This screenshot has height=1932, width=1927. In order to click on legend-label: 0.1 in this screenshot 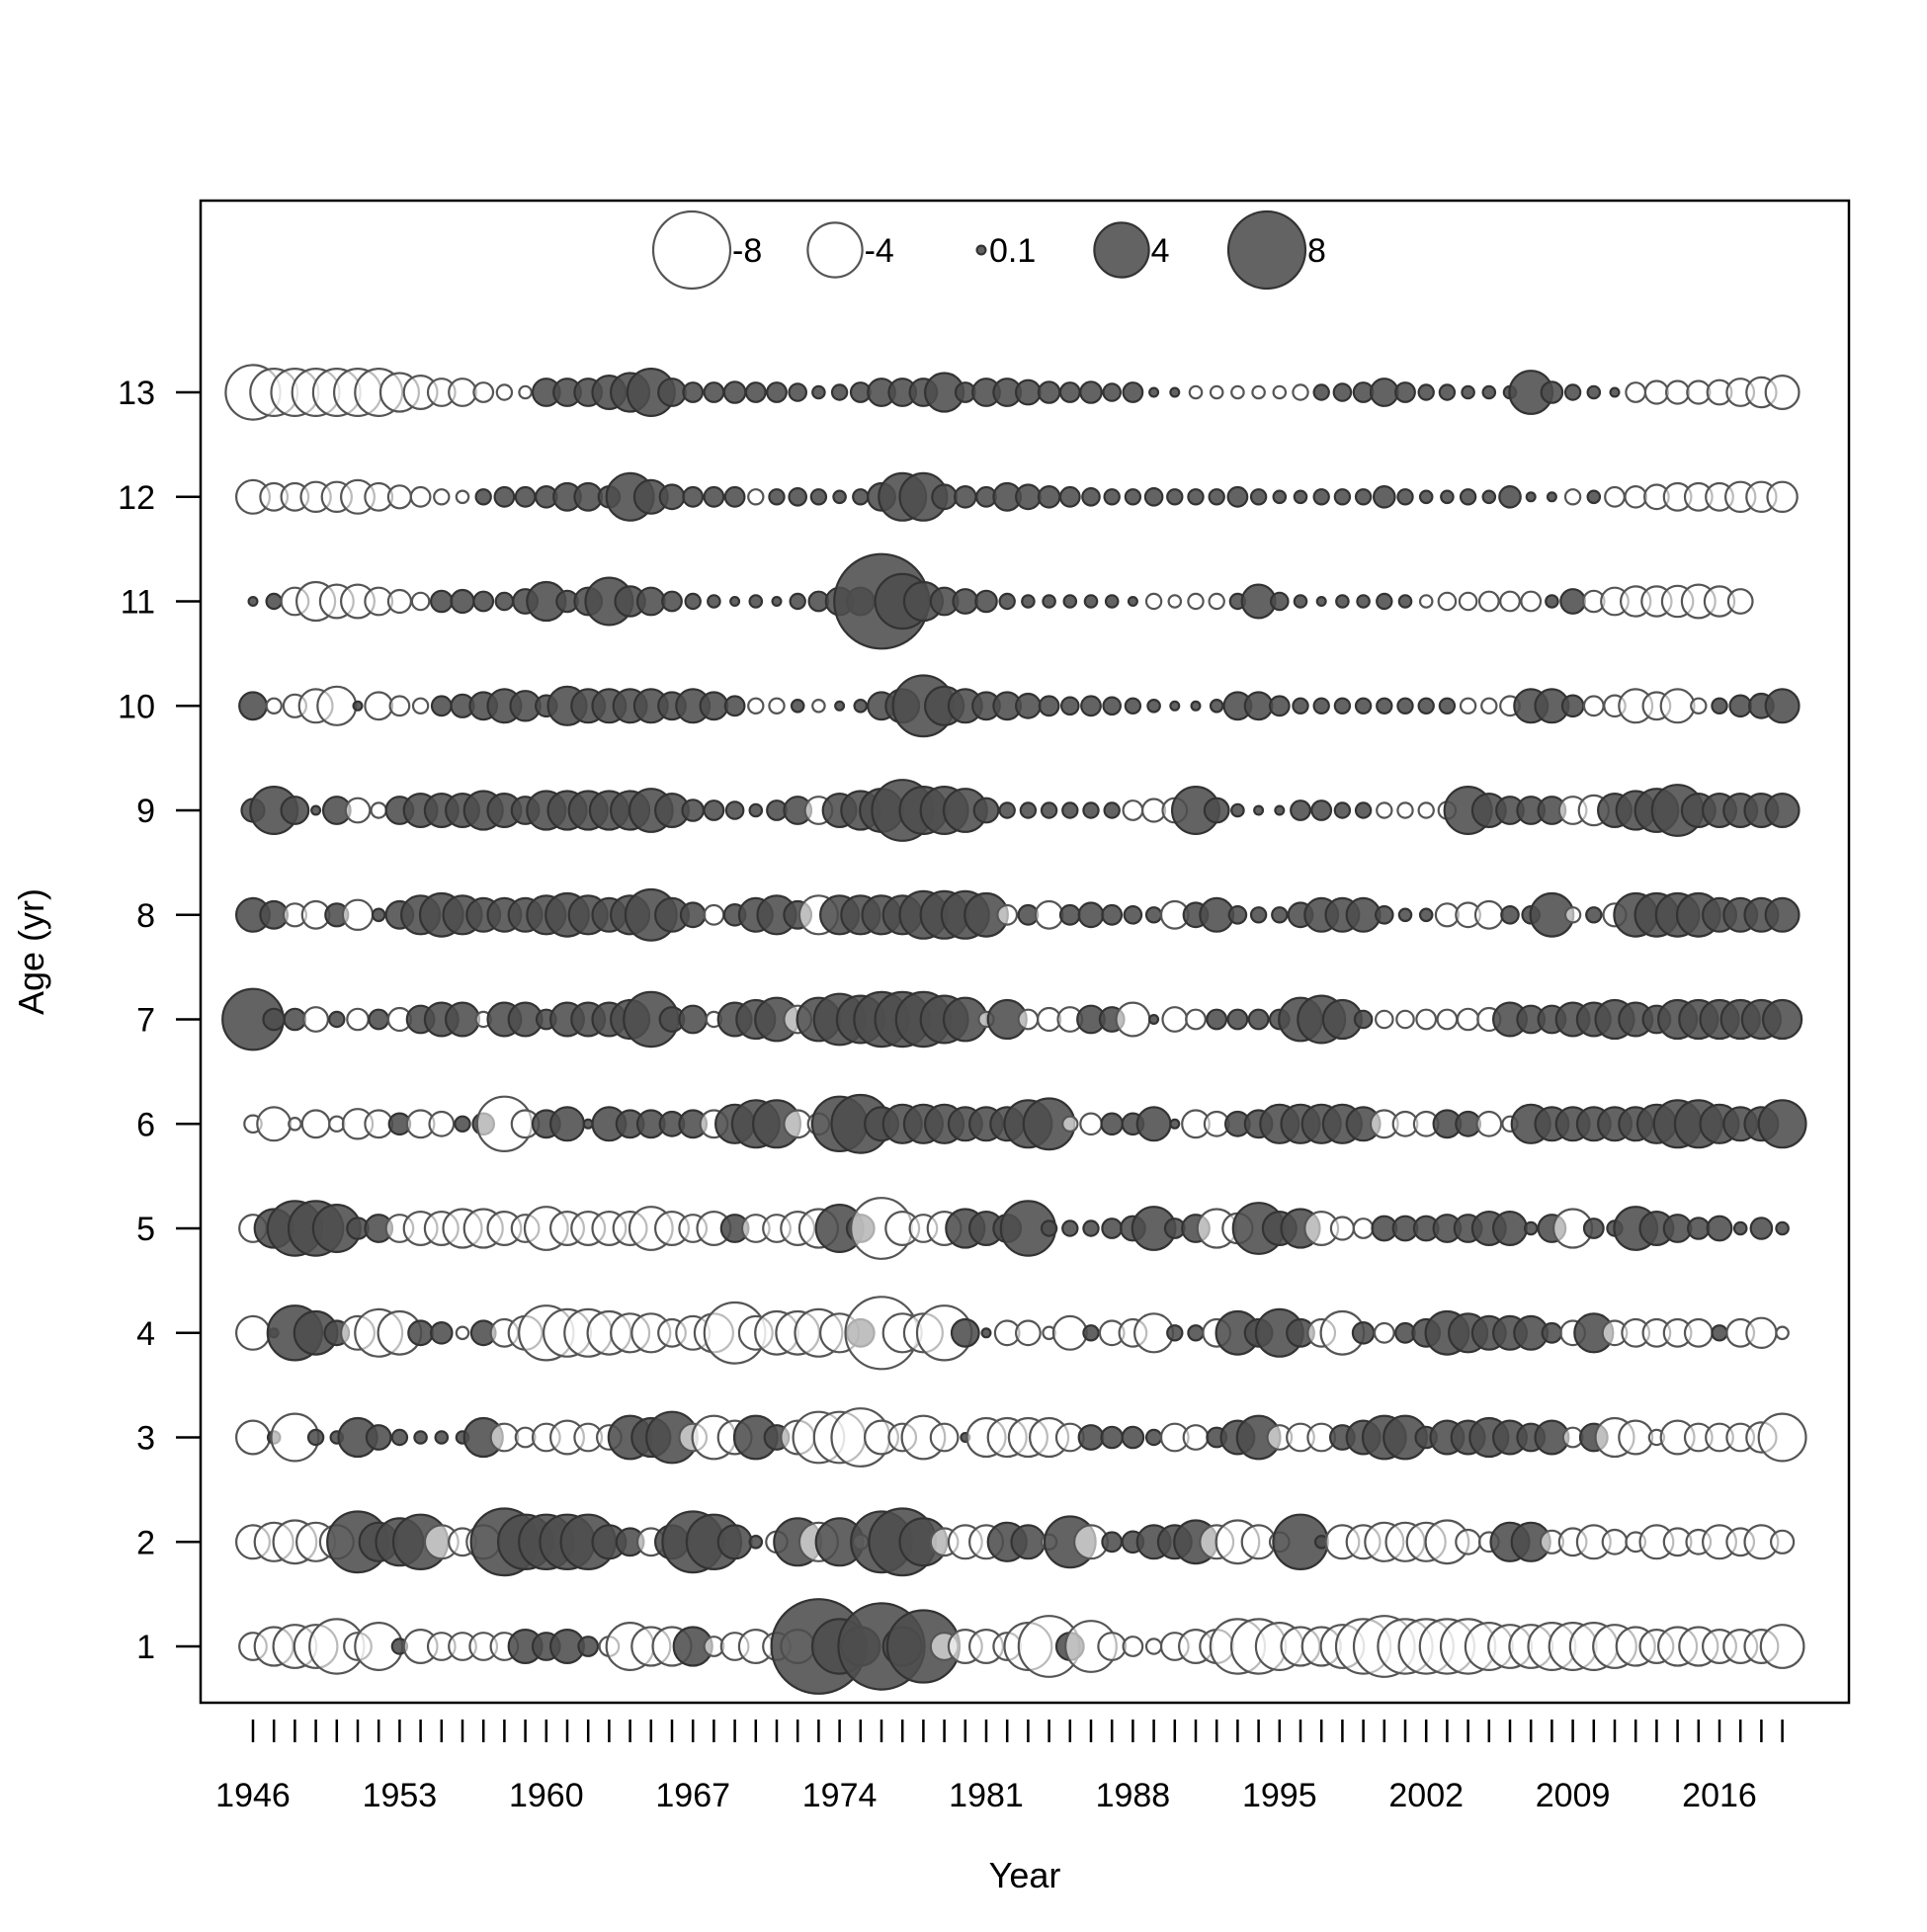, I will do `click(1012, 251)`.